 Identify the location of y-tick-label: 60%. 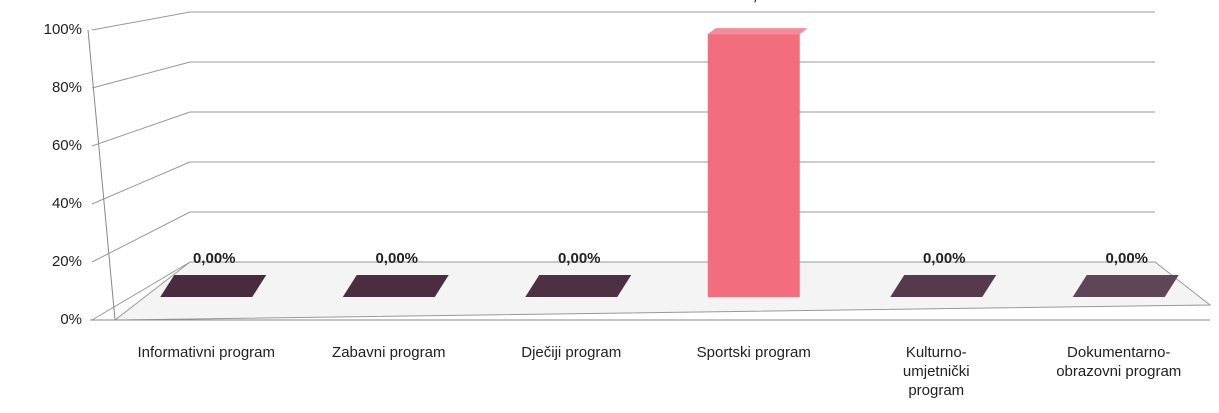
(67, 145).